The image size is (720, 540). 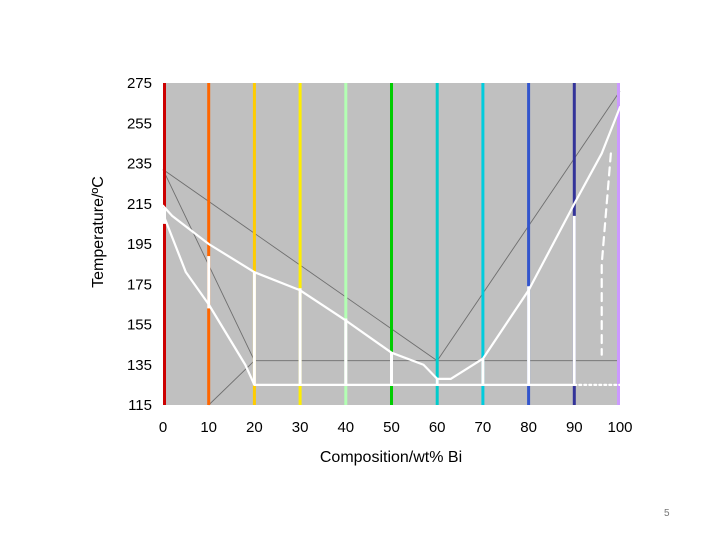 I want to click on x-tick-label-10: 100, so click(x=619, y=427).